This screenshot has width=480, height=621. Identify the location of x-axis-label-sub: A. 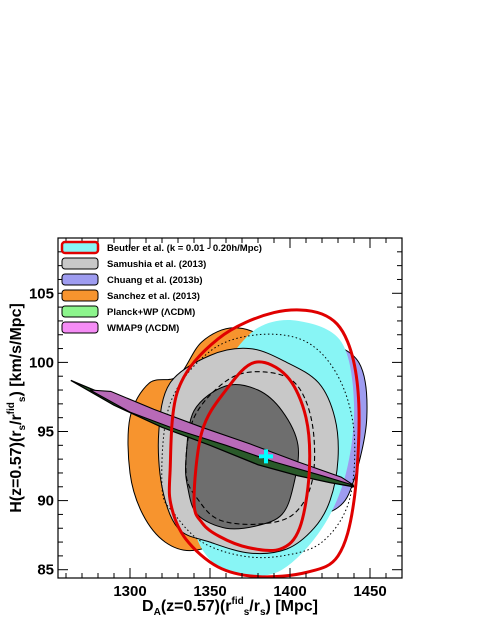
(157, 612).